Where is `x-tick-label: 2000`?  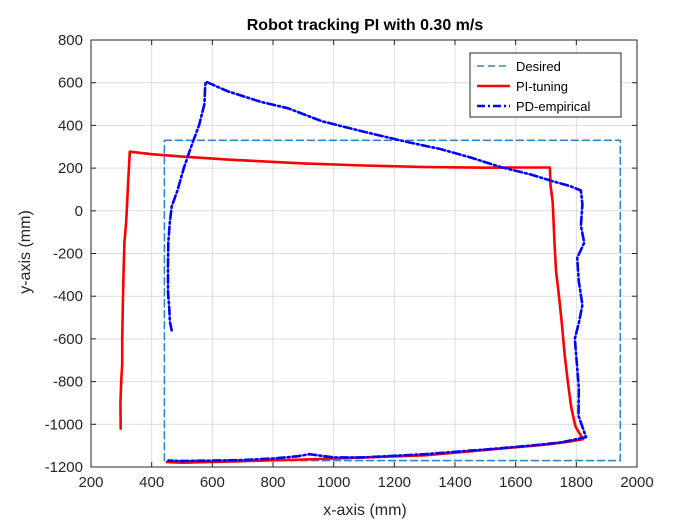 x-tick-label: 2000 is located at coordinates (636, 482).